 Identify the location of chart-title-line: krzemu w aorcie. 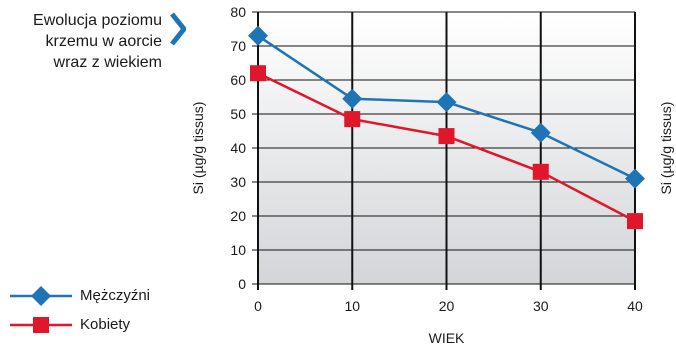
(103, 41).